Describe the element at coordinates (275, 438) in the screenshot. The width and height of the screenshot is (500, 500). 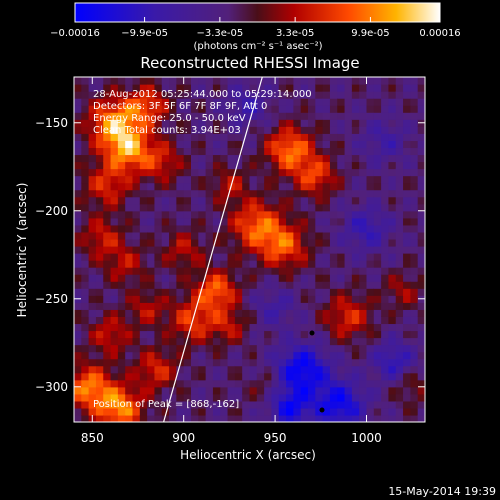
I see `x-tick-label: 950` at that location.